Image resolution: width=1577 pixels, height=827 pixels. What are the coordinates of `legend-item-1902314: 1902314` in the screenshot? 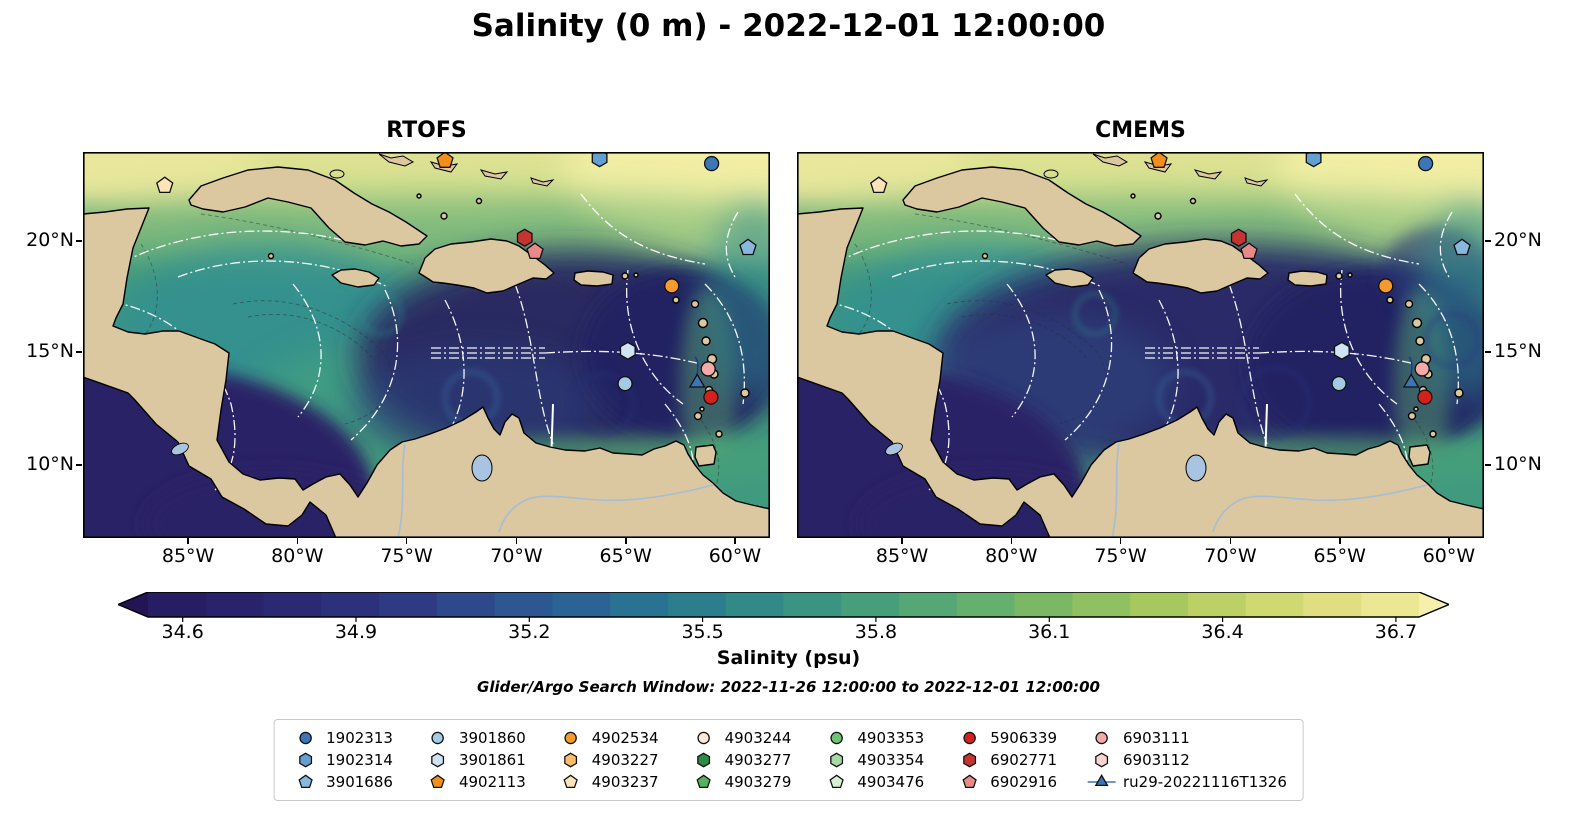 It's located at (341, 760).